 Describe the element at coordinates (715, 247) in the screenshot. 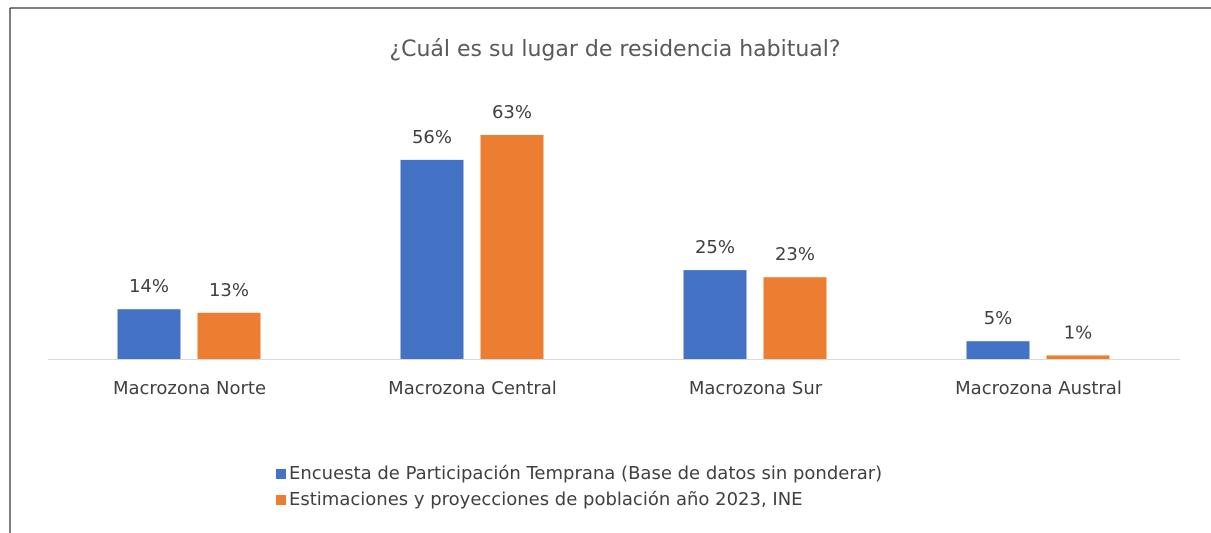

I see `data-label: 25%` at that location.